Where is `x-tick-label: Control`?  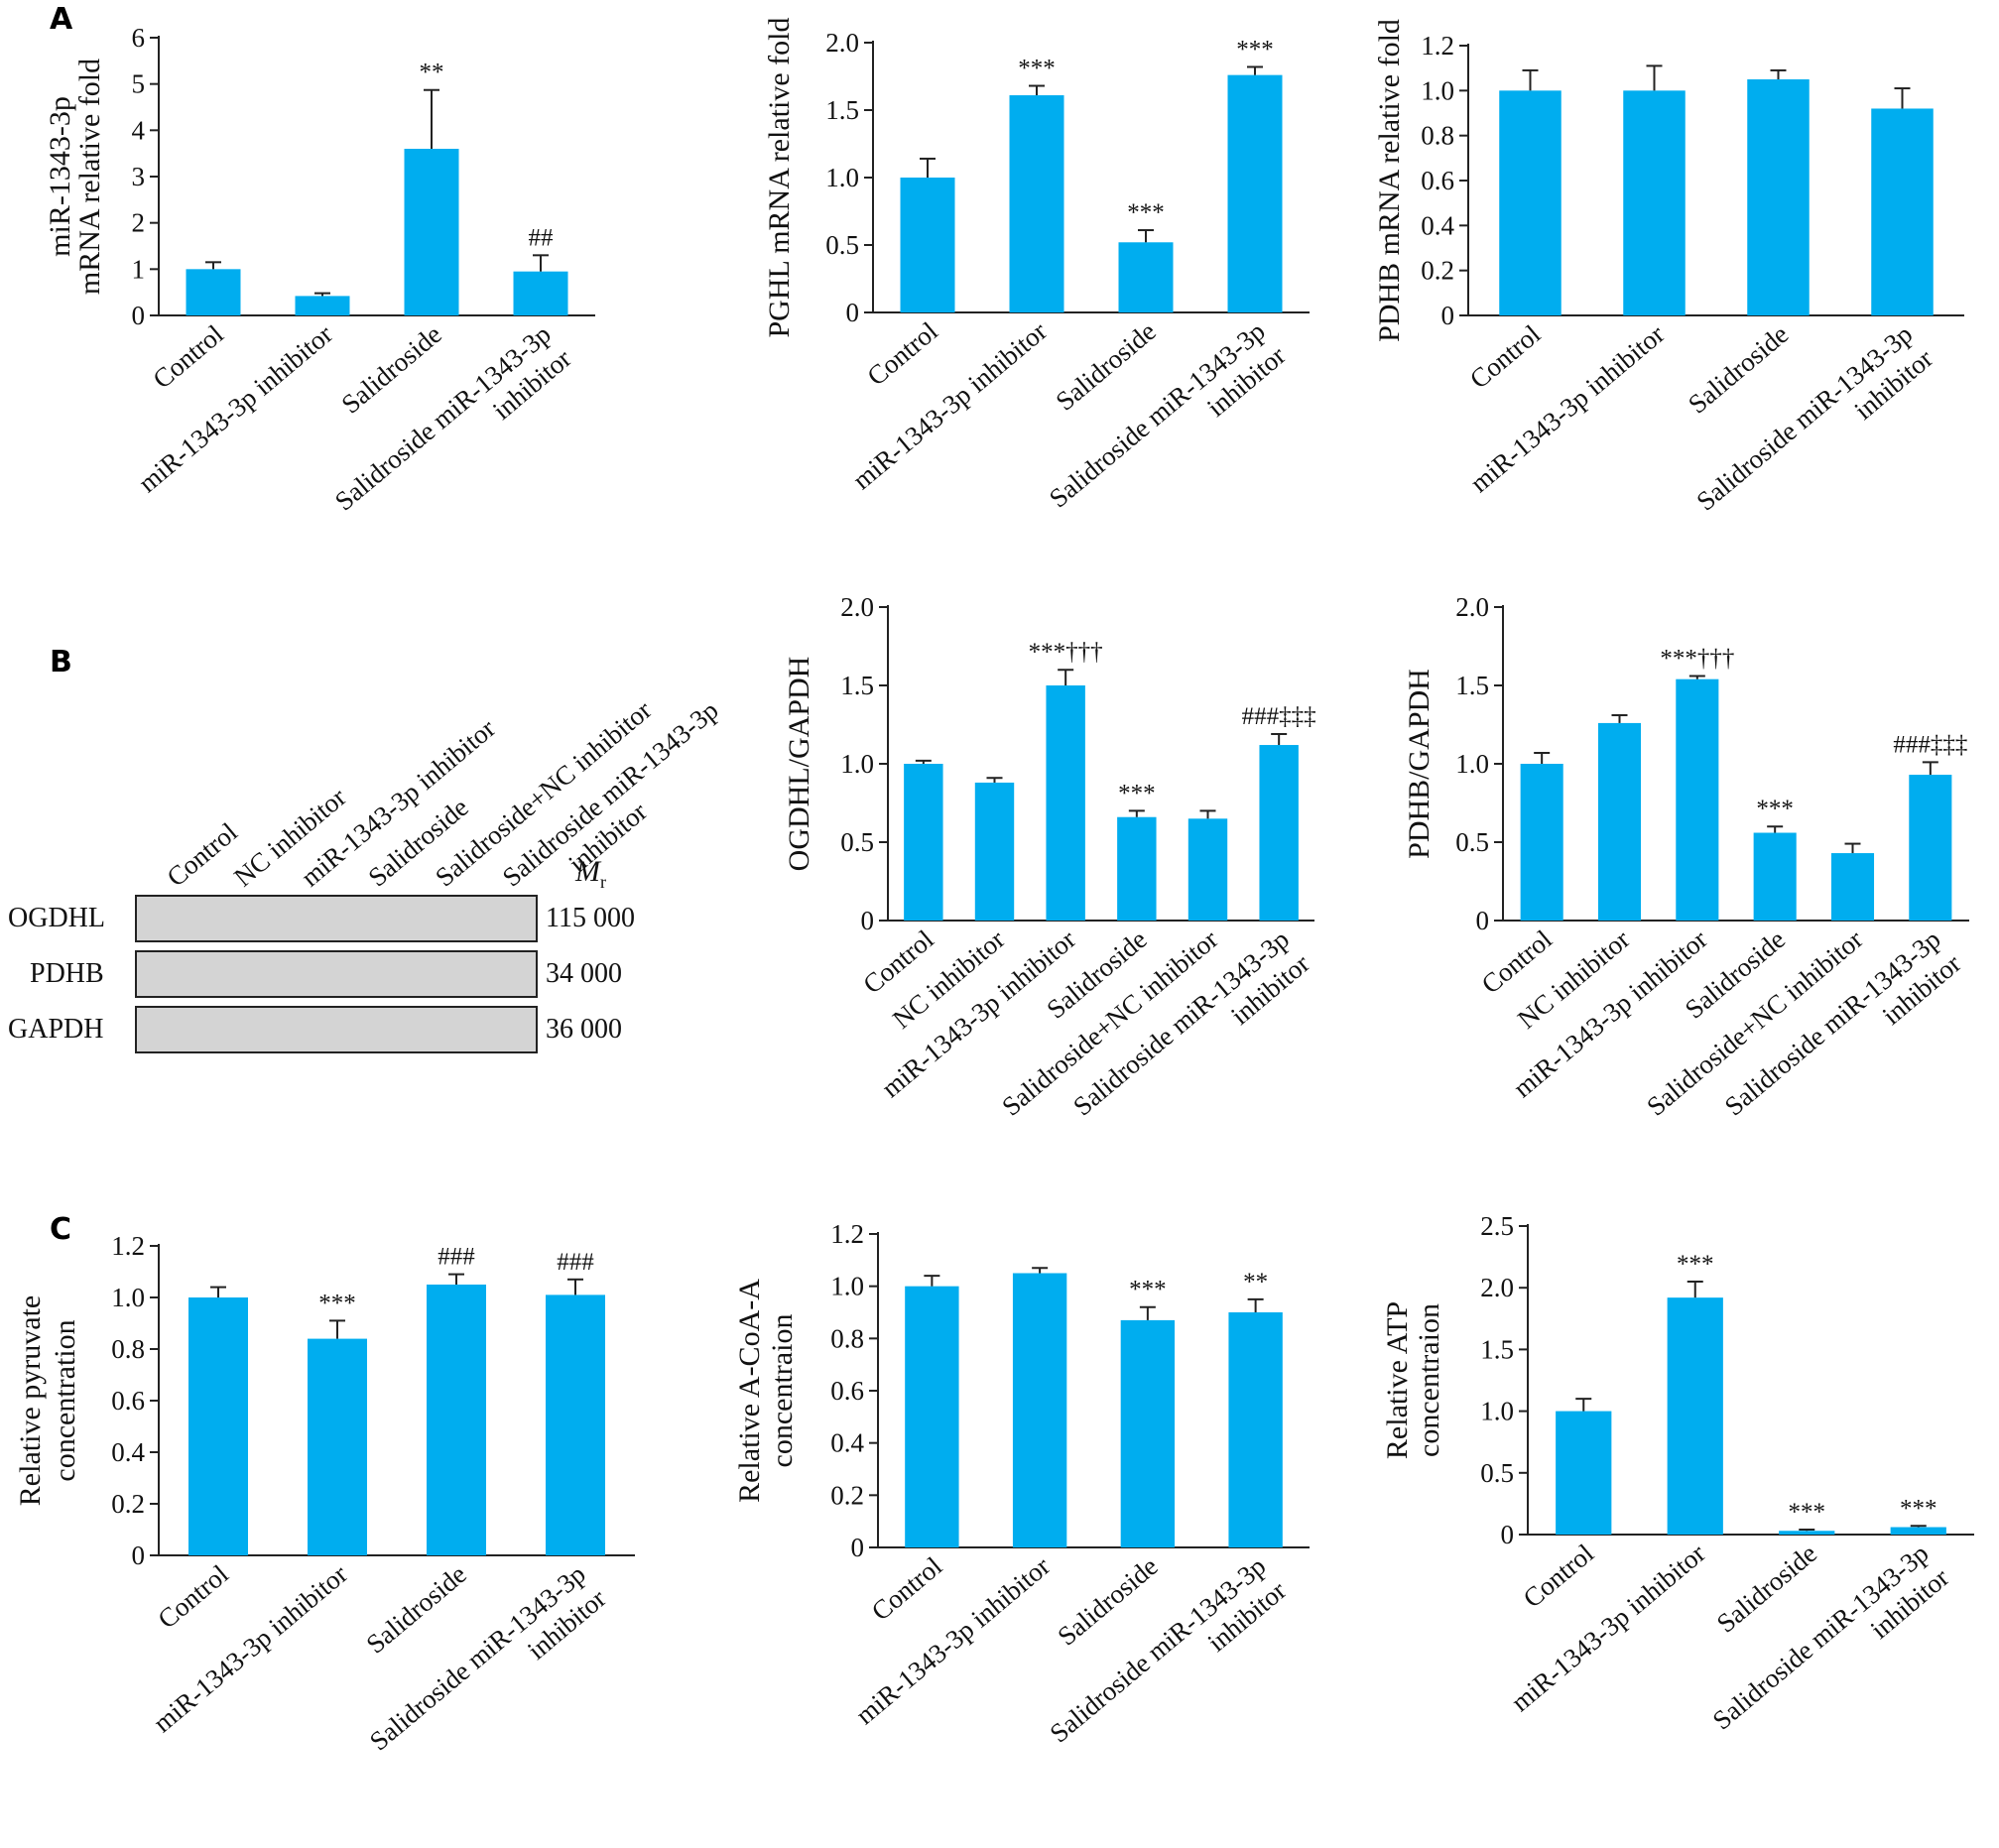
x-tick-label: Control is located at coordinates (902, 354).